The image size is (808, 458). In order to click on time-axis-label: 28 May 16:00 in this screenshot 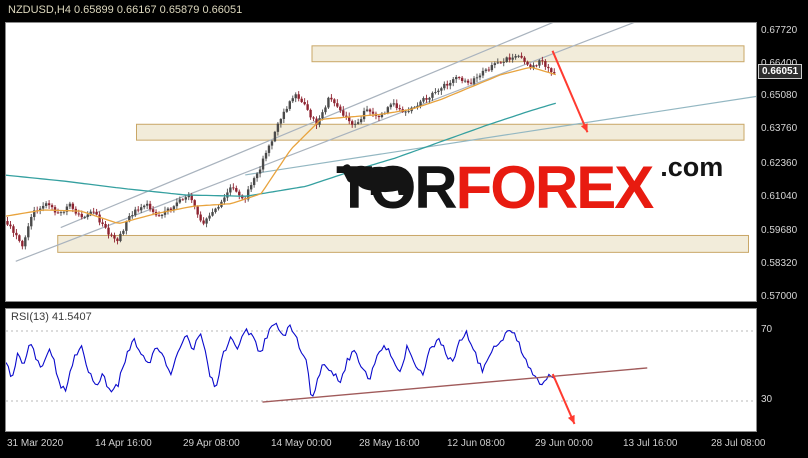, I will do `click(389, 443)`.